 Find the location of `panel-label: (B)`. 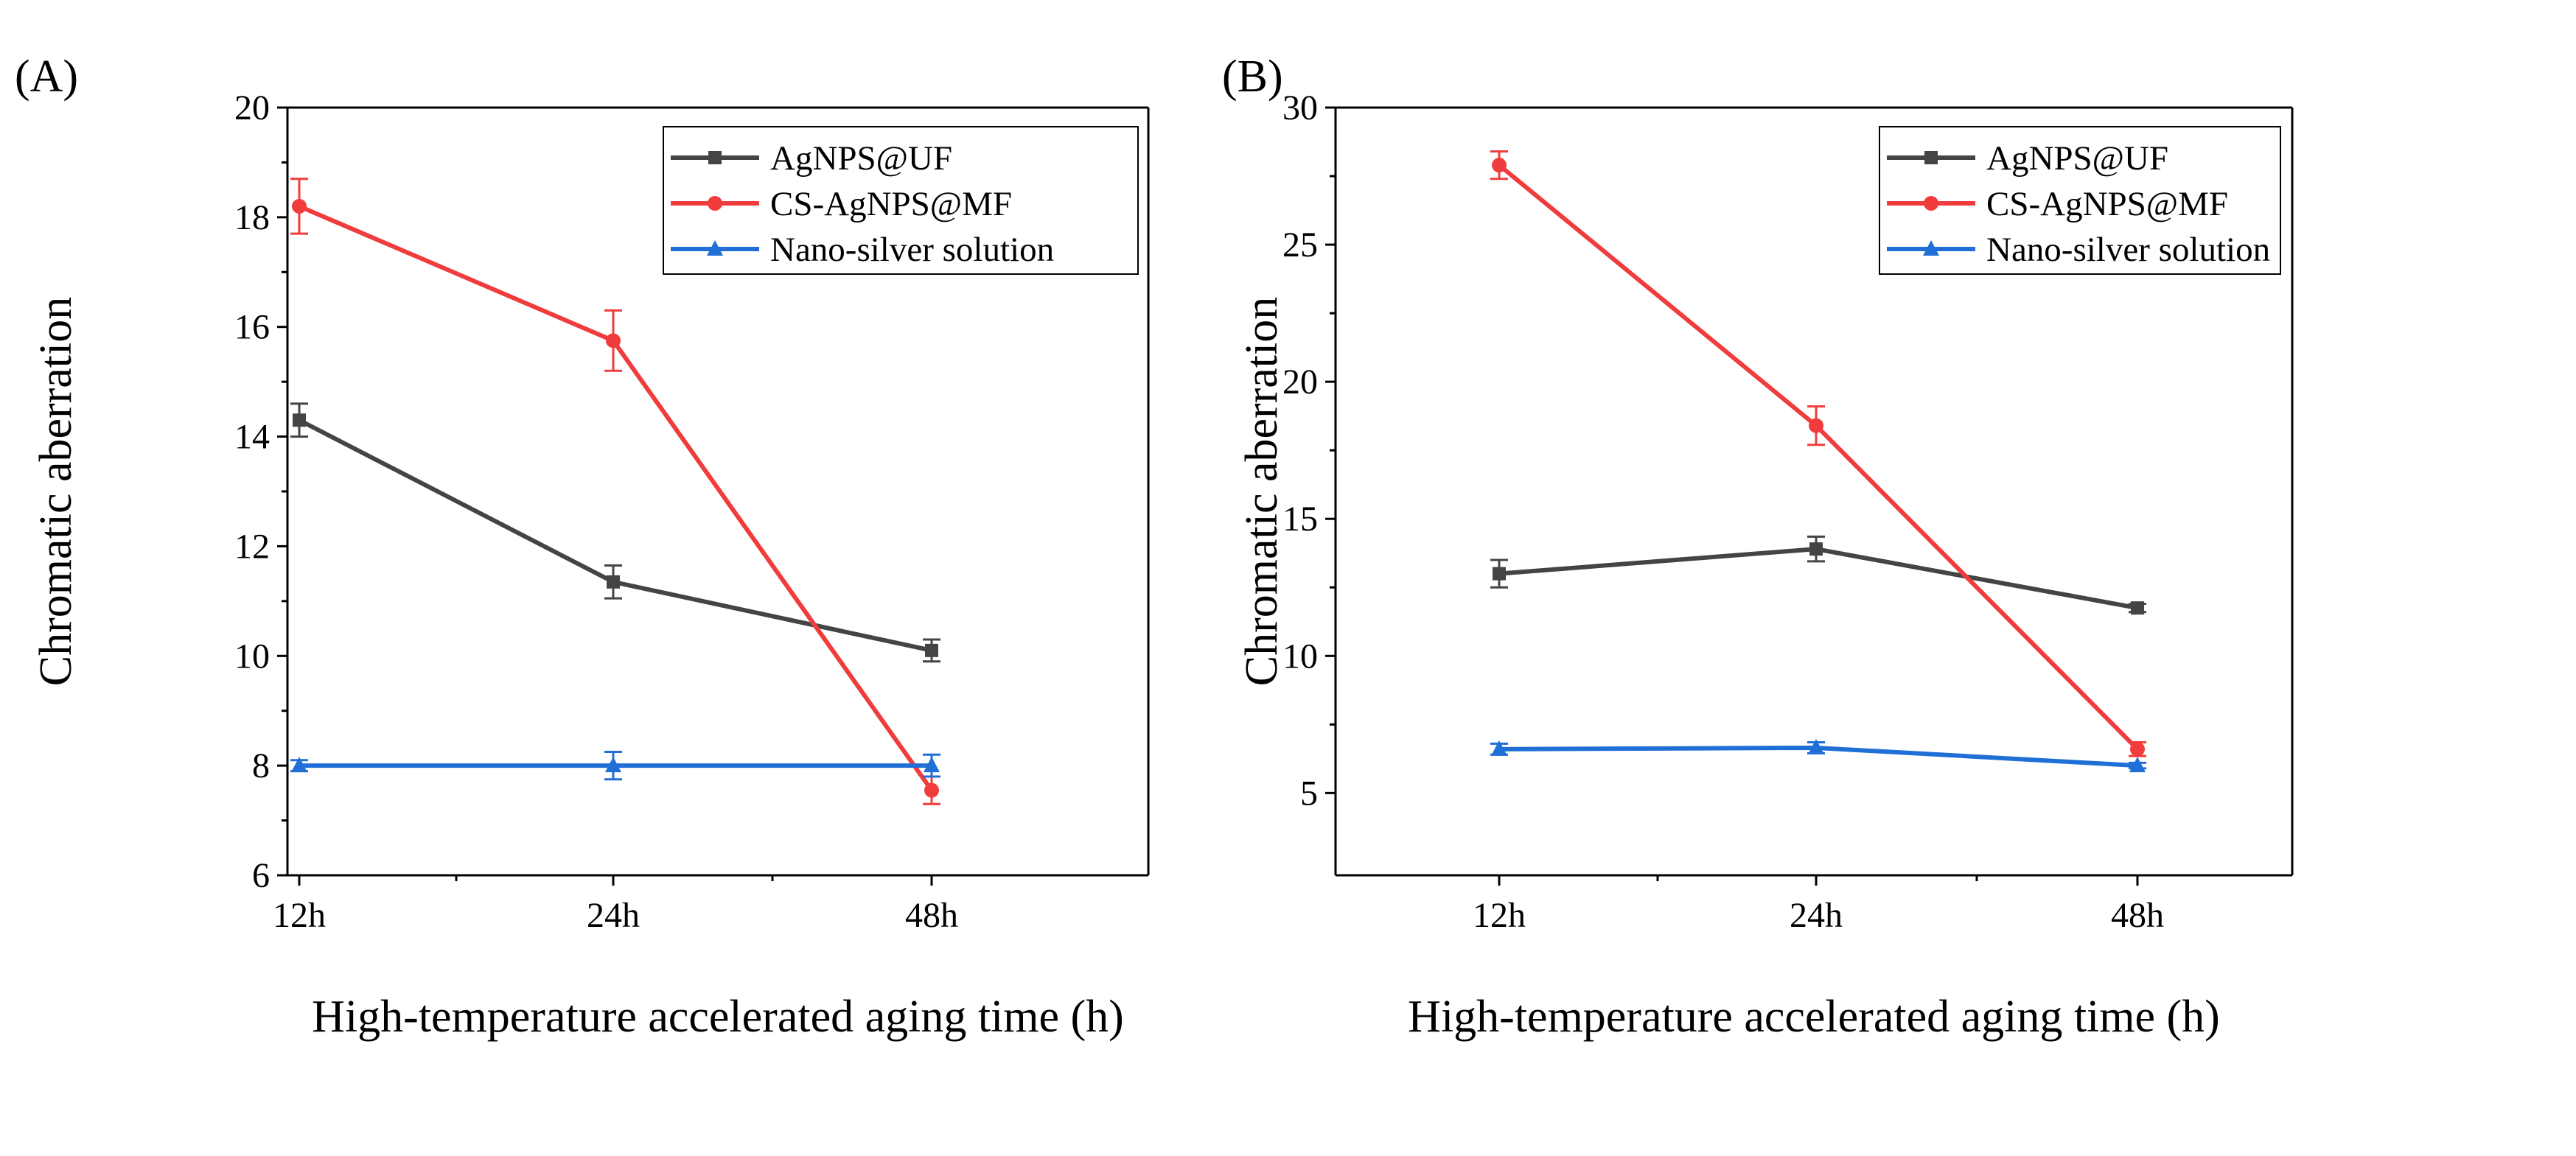

panel-label: (B) is located at coordinates (1252, 77).